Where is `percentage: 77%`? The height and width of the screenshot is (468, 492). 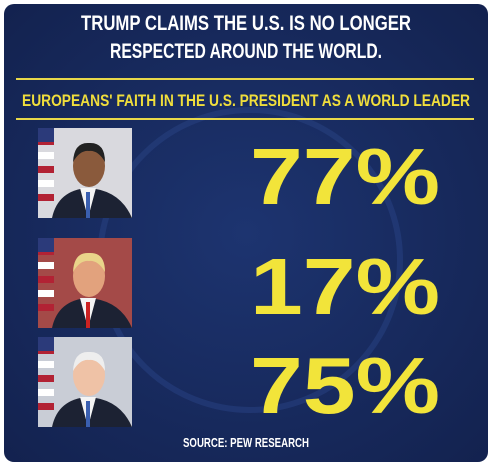 percentage: 77% is located at coordinates (345, 176).